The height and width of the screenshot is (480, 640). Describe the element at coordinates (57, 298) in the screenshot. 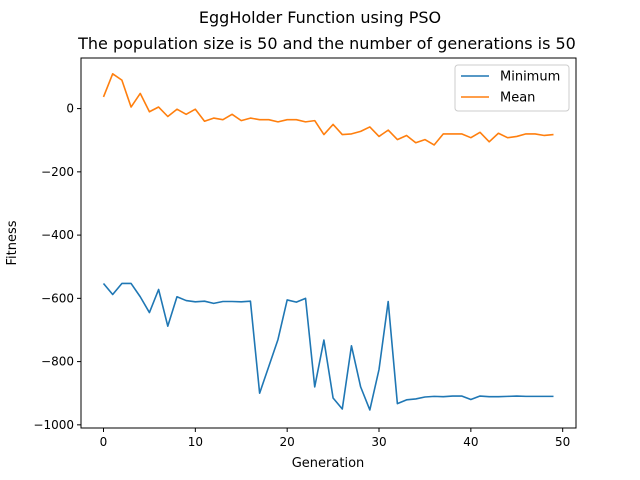

I see `y-tick-label: −600` at that location.